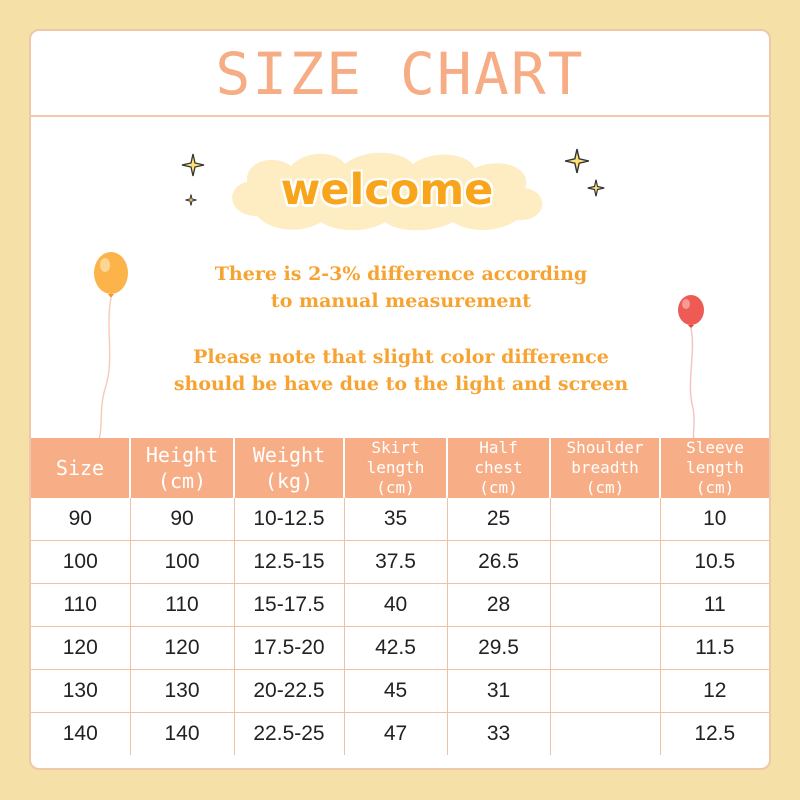  I want to click on cell-height: 110, so click(182, 605).